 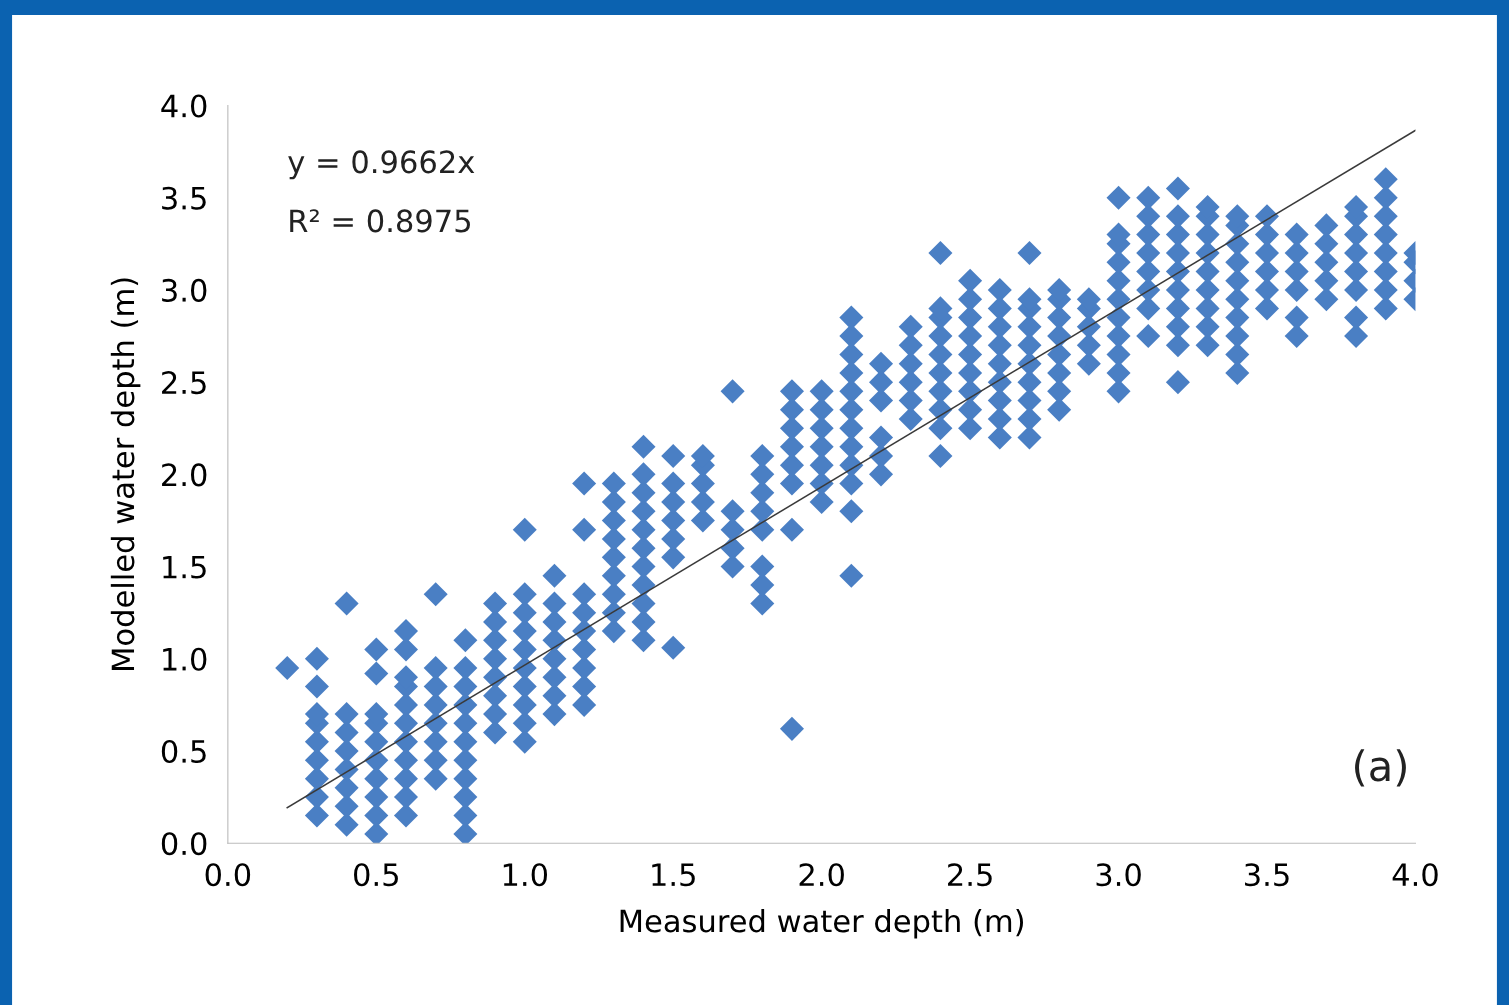 What do you see at coordinates (822, 923) in the screenshot?
I see `x-axis-title: Measured water depth (m)` at bounding box center [822, 923].